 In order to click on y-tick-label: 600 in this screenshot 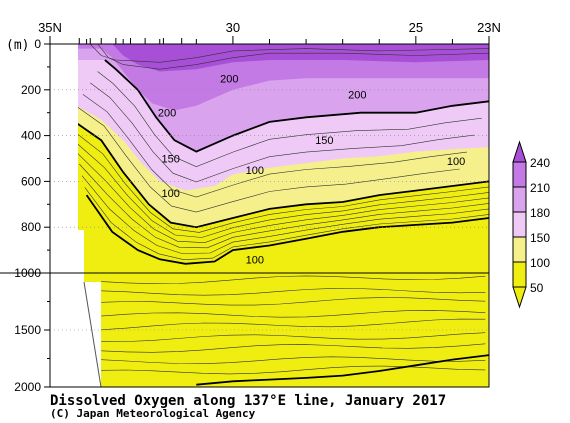, I will do `click(31, 181)`.